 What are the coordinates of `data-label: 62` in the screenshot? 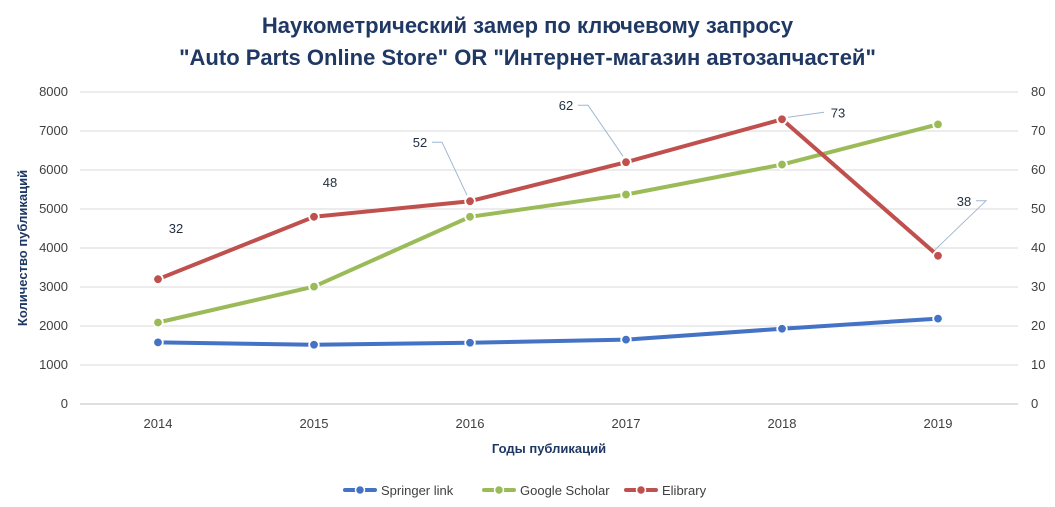 It's located at (566, 105).